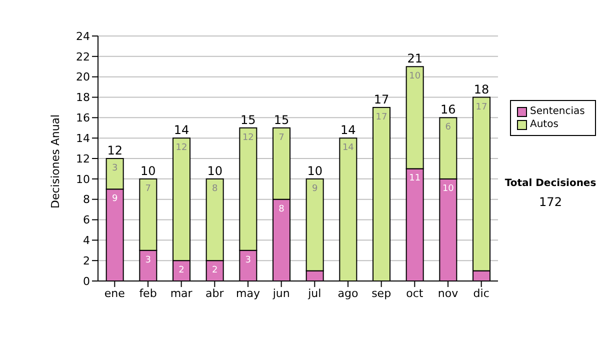 Image resolution: width=600 pixels, height=340 pixels. I want to click on y-tick-label: 10, so click(83, 179).